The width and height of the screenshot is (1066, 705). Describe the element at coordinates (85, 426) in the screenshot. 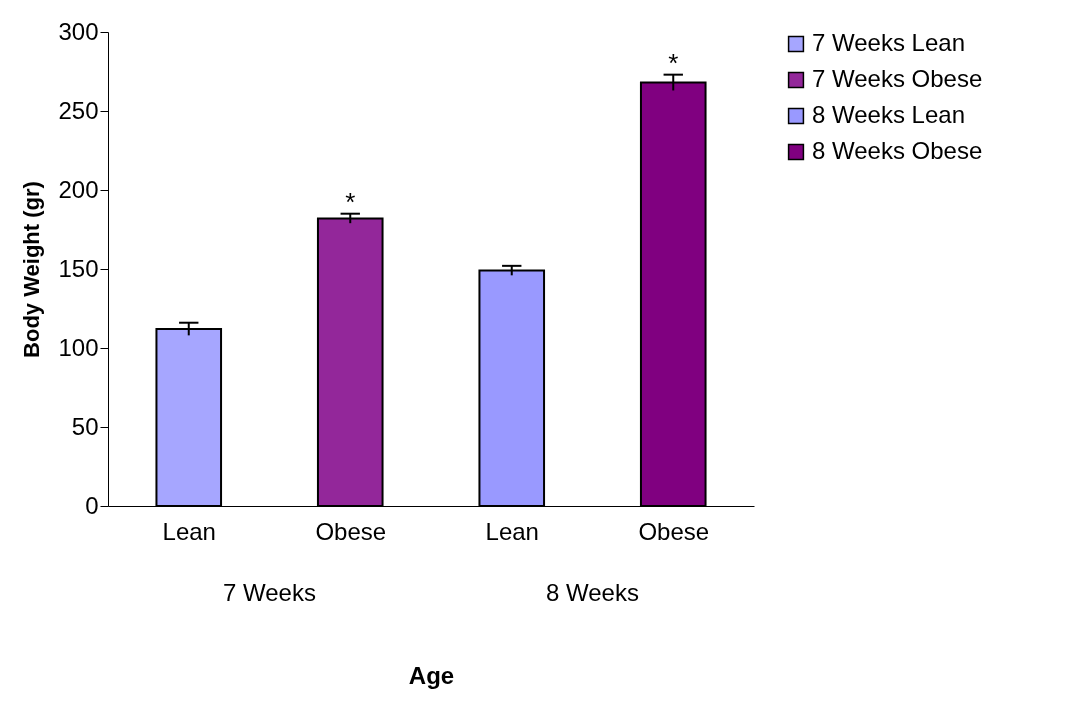

I see `y-tick-label: 50` at that location.